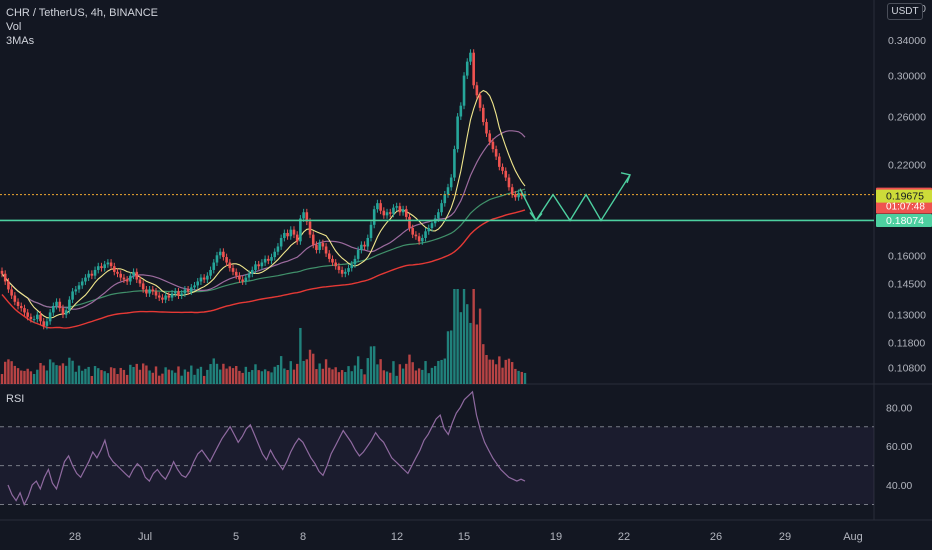 The image size is (932, 550). Describe the element at coordinates (905, 11) in the screenshot. I see `currency-badge: USDT` at that location.